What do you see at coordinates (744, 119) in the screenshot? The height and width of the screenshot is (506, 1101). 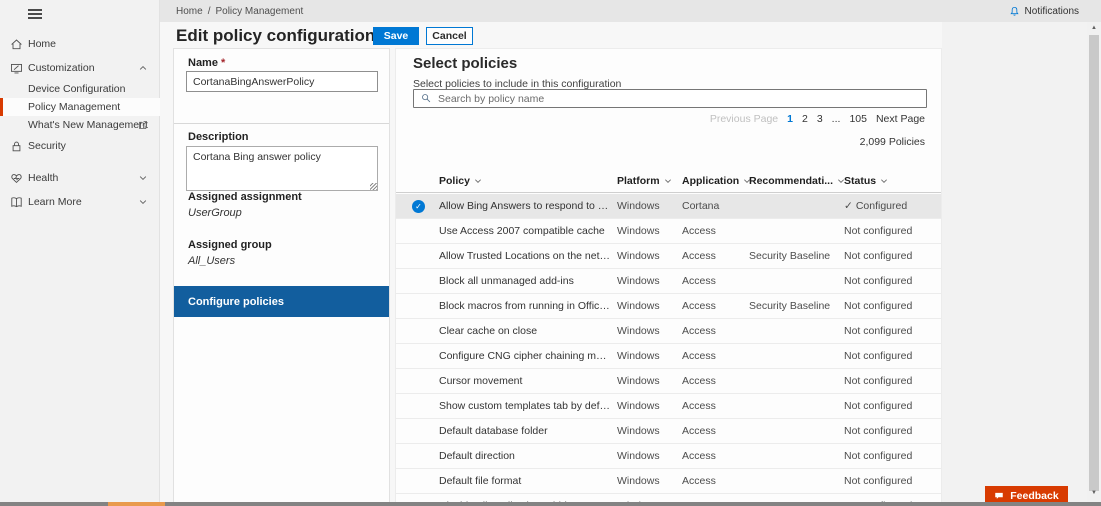 I see `previous-page-button: Previous Page` at bounding box center [744, 119].